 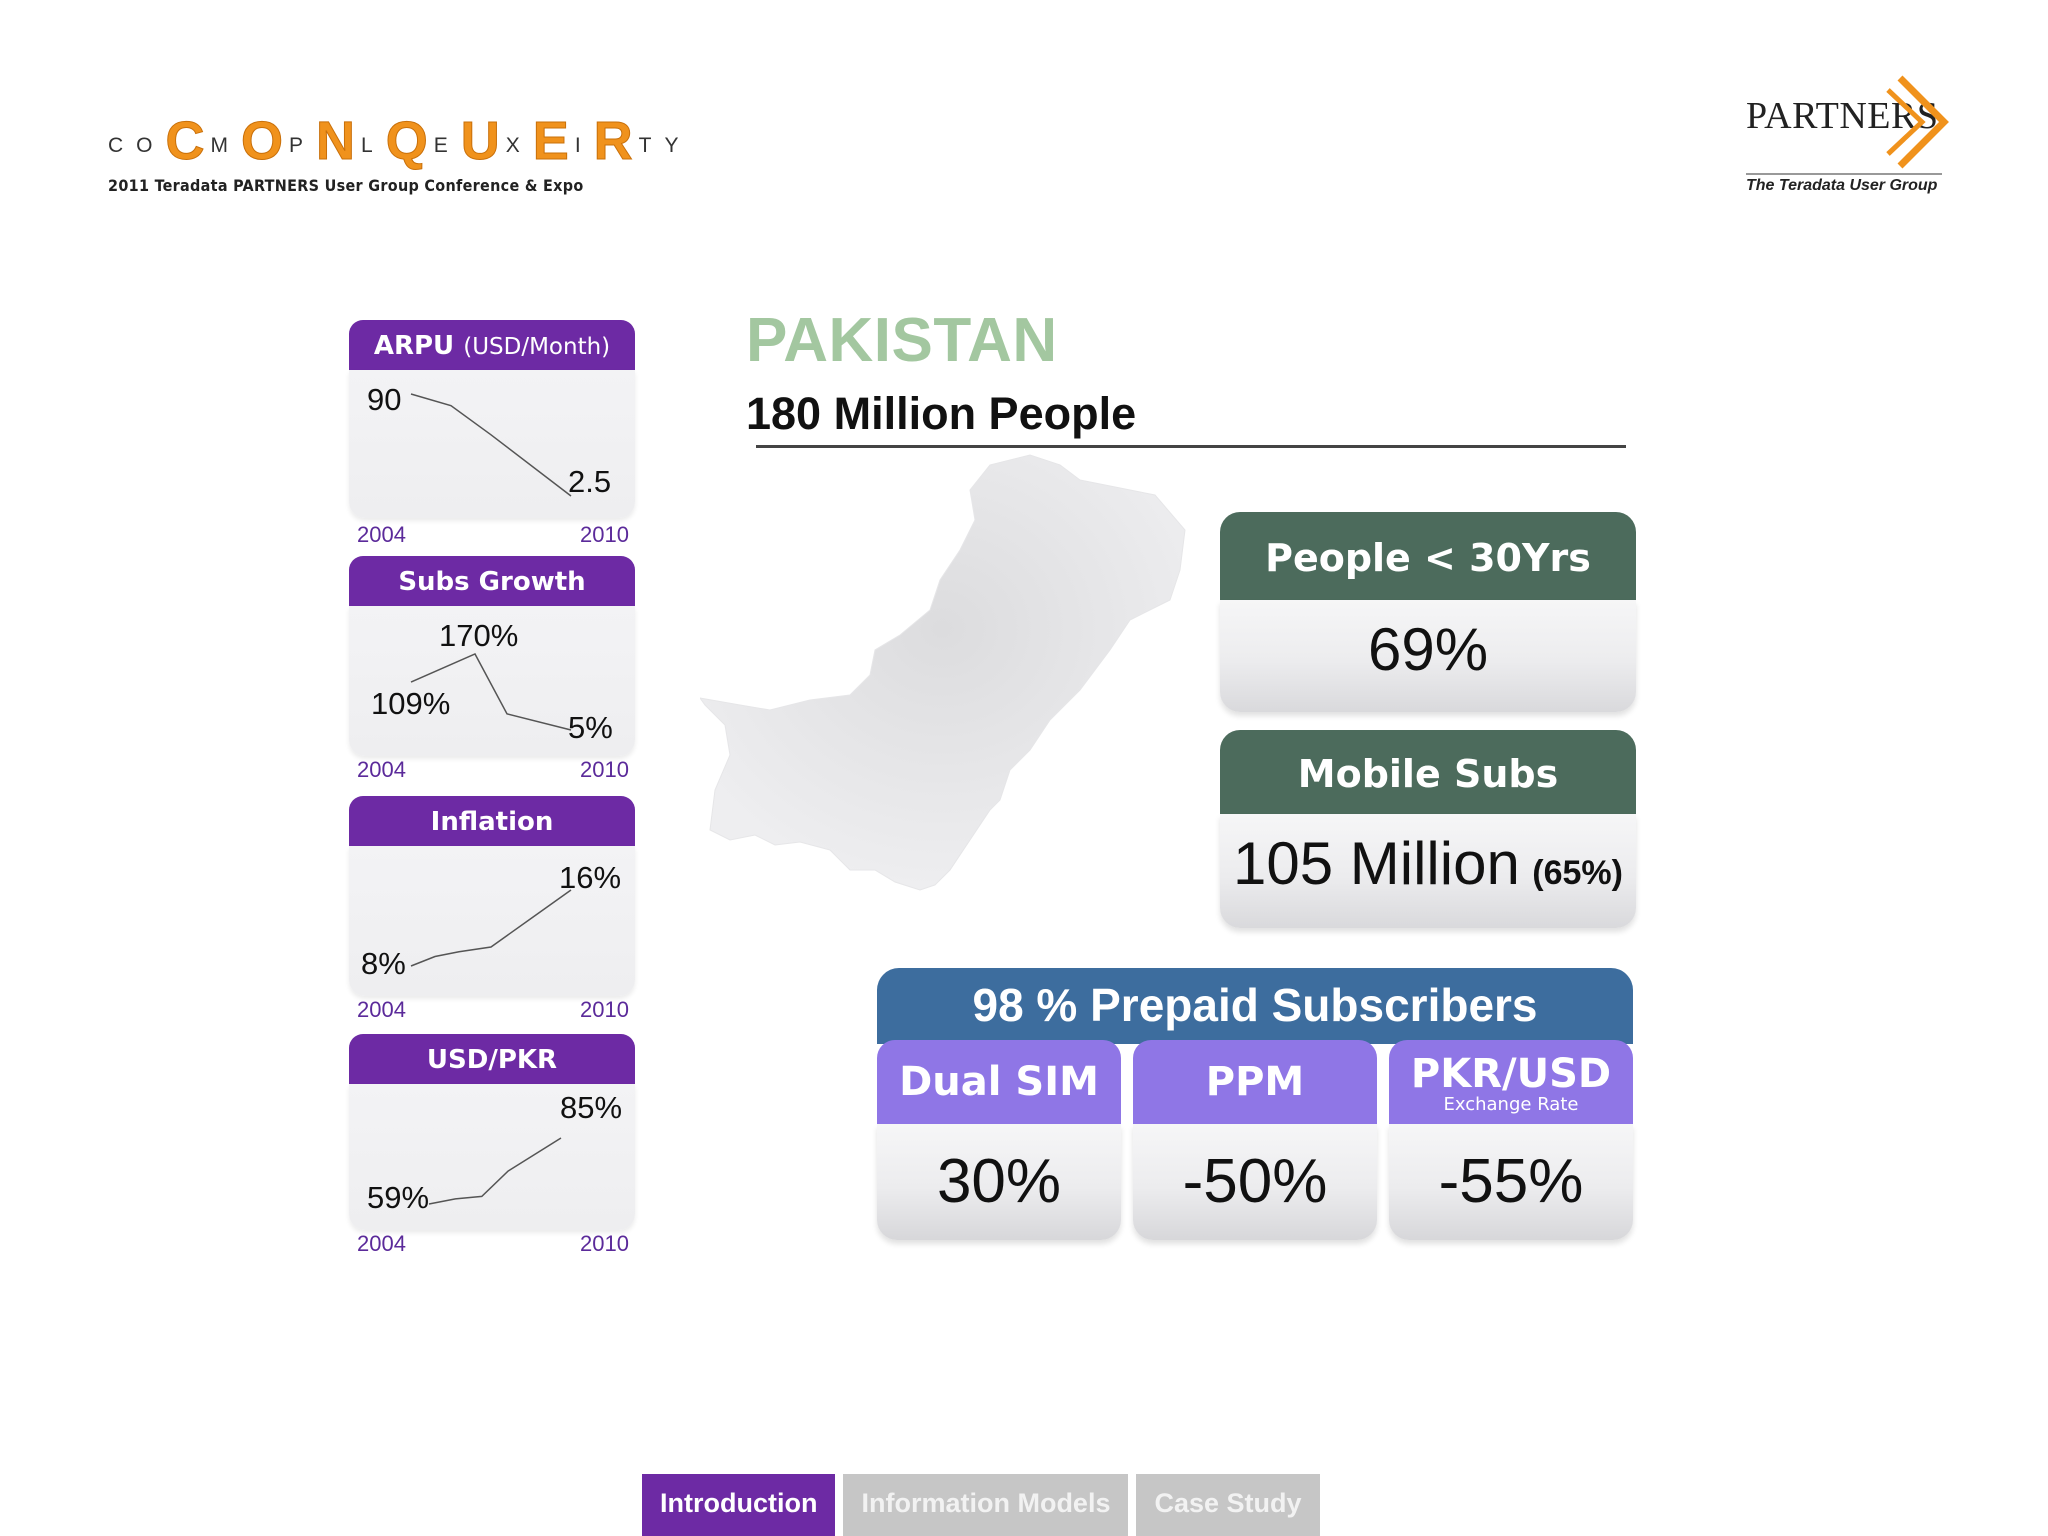 What do you see at coordinates (604, 534) in the screenshot?
I see `arpu-end-year: 2010` at bounding box center [604, 534].